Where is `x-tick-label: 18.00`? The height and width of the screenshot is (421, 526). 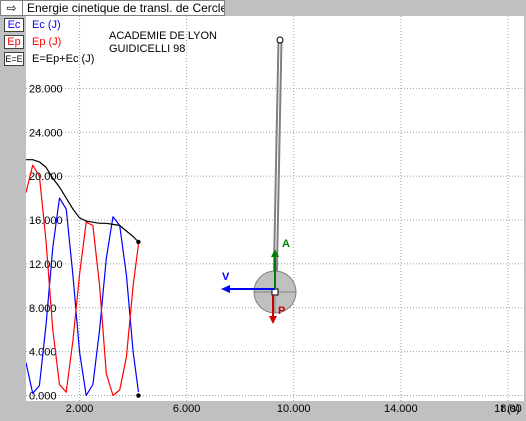
x-tick-label: 18.00 is located at coordinates (508, 409).